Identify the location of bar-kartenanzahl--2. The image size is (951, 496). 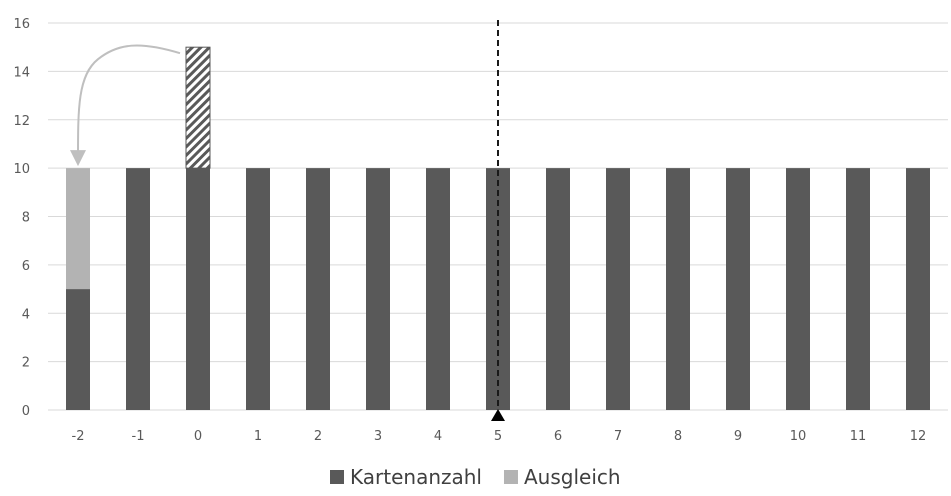
(78, 349).